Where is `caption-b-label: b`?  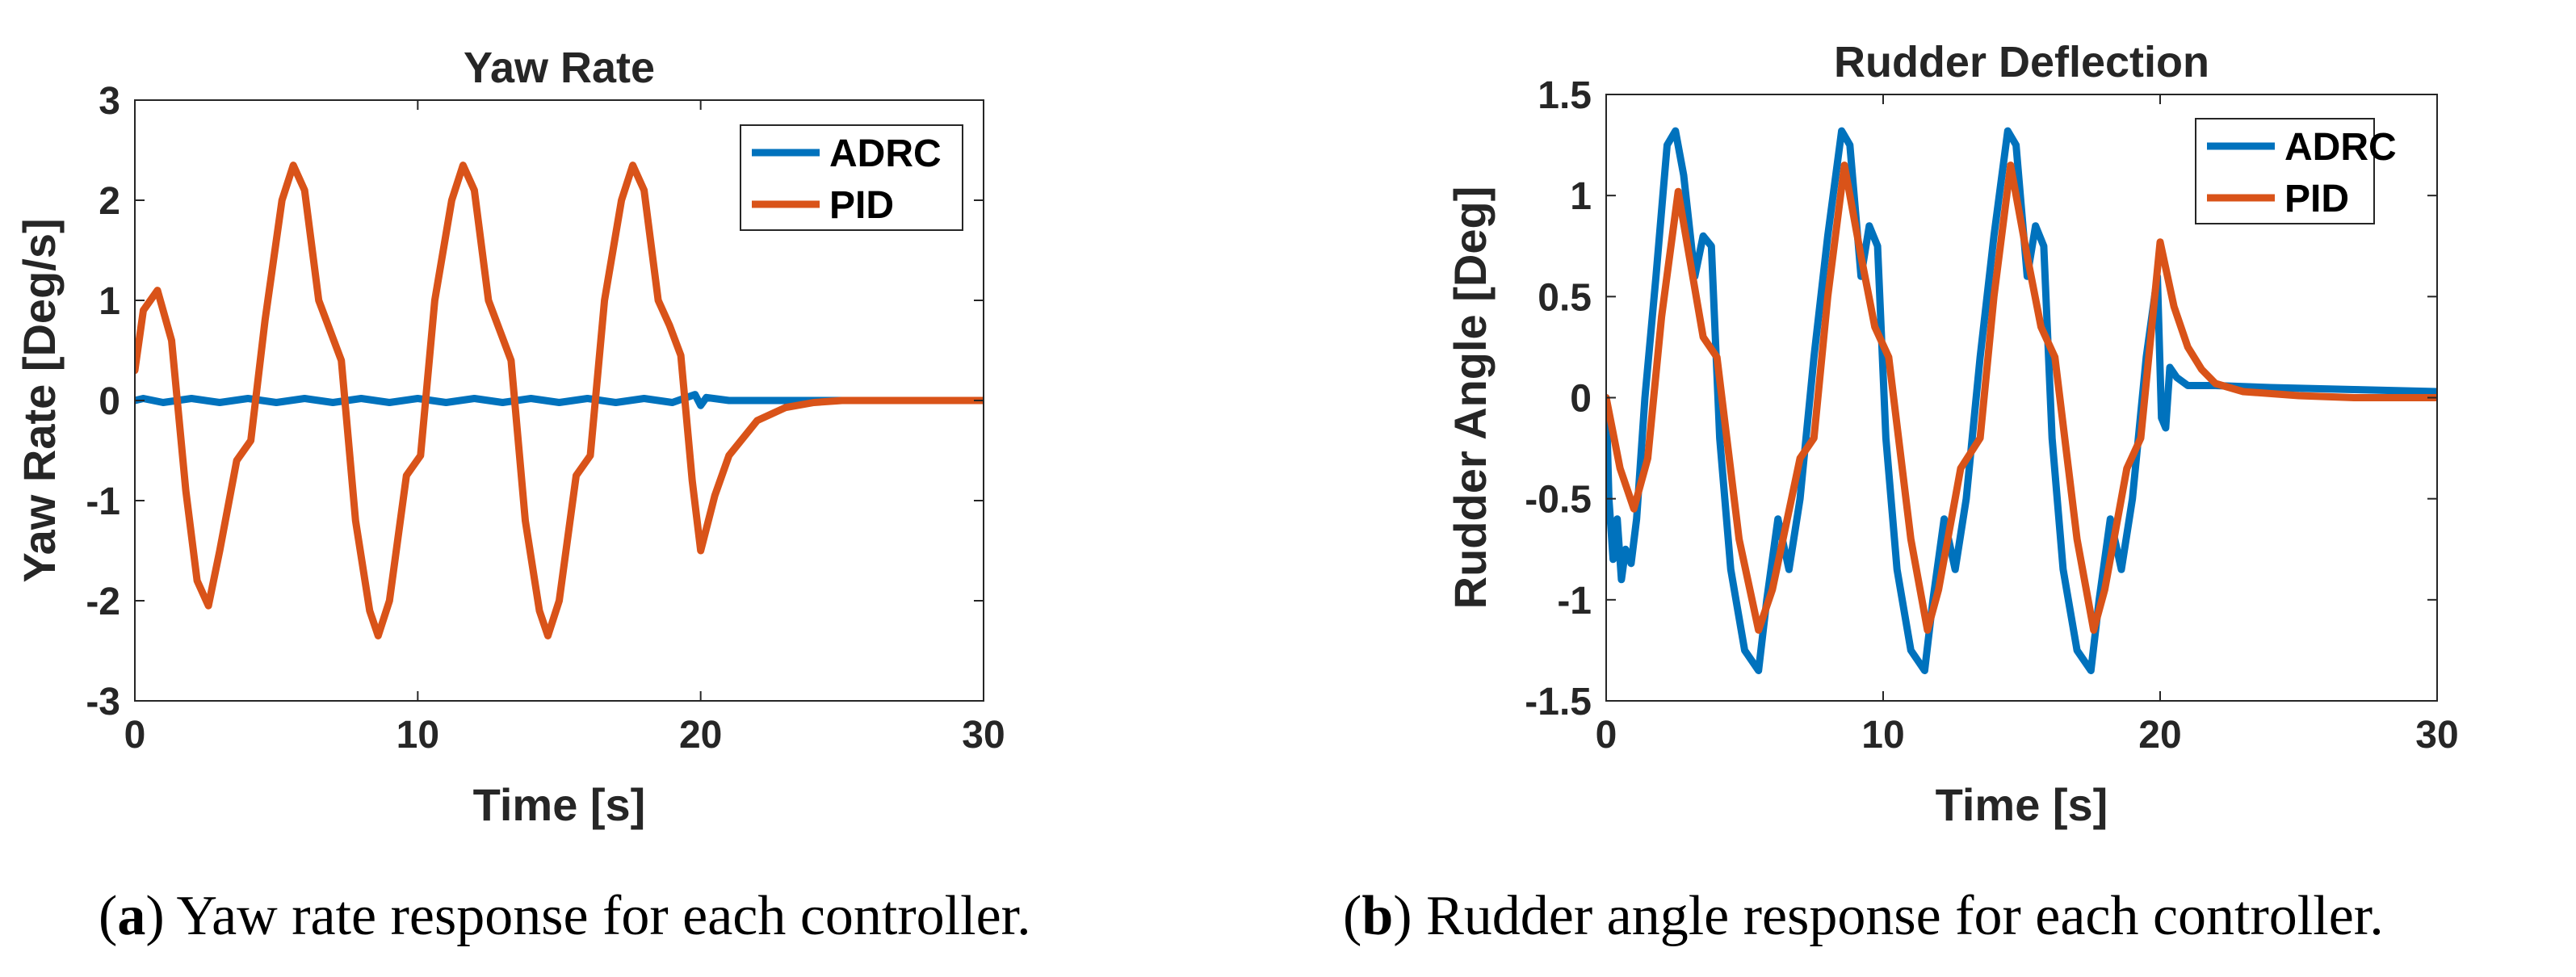
caption-b-label: b is located at coordinates (1377, 916).